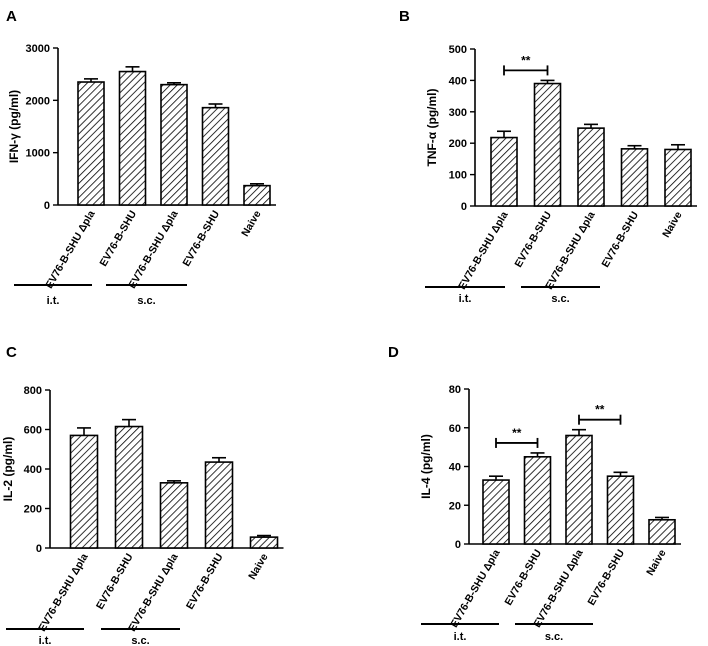  I want to click on y-axis-title: IL-2 (pg/ml), so click(8, 469).